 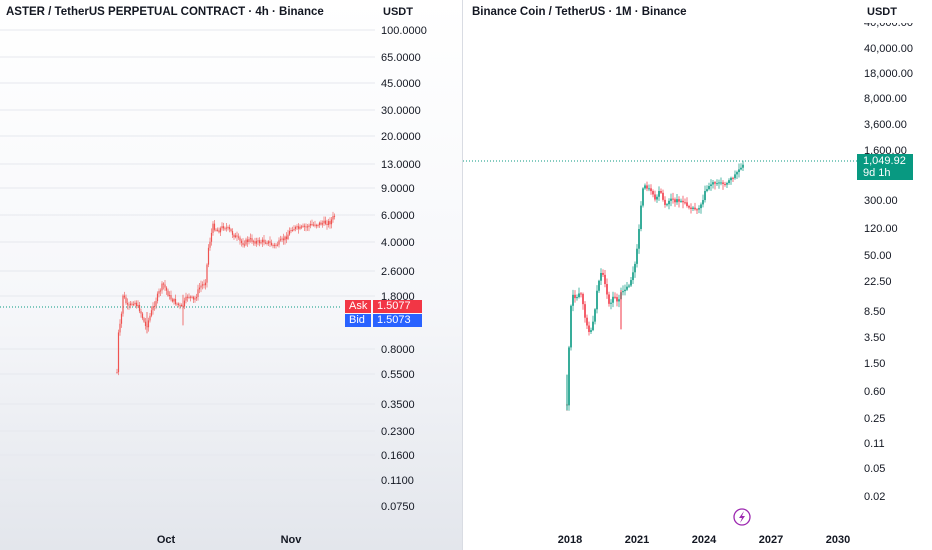 I want to click on last-price-value: 1,049.92, so click(x=884, y=161).